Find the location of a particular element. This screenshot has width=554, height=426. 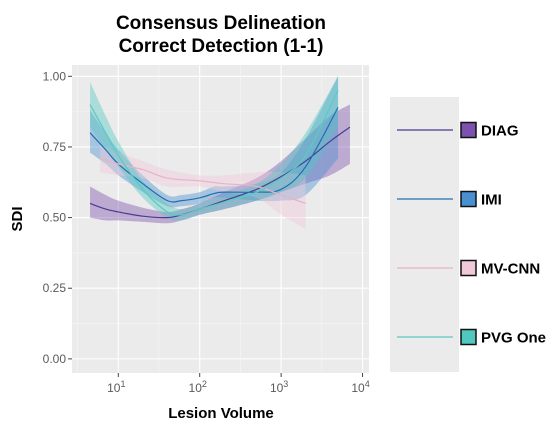

x-tick-label: 10¹ is located at coordinates (116, 387).